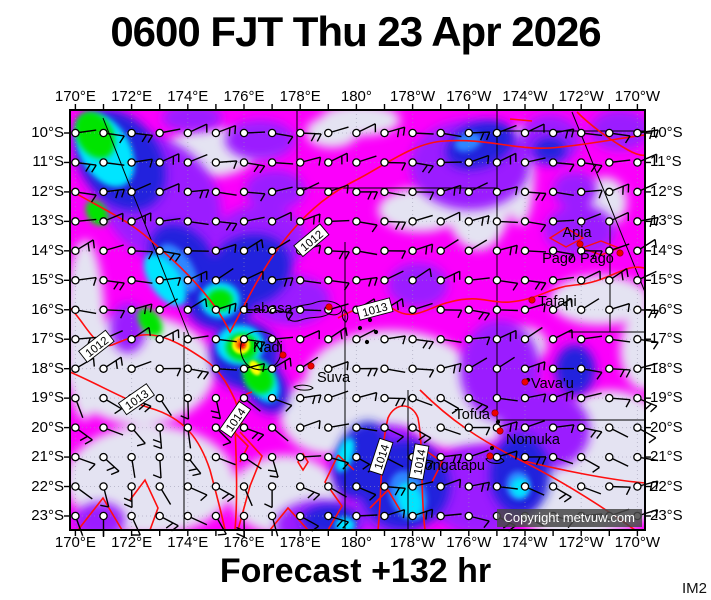 This screenshot has height=600, width=711. Describe the element at coordinates (356, 542) in the screenshot. I see `lon-label-bottom: 180°` at that location.